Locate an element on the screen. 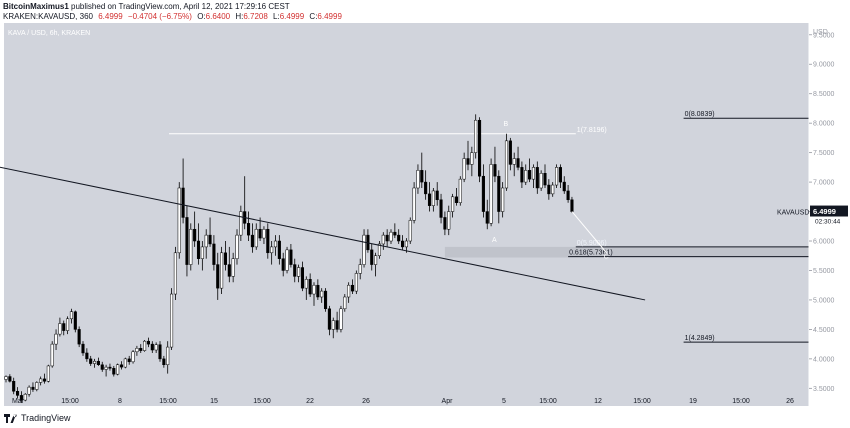 This screenshot has width=850, height=428. price-tag-value: 6.4999 is located at coordinates (824, 211).